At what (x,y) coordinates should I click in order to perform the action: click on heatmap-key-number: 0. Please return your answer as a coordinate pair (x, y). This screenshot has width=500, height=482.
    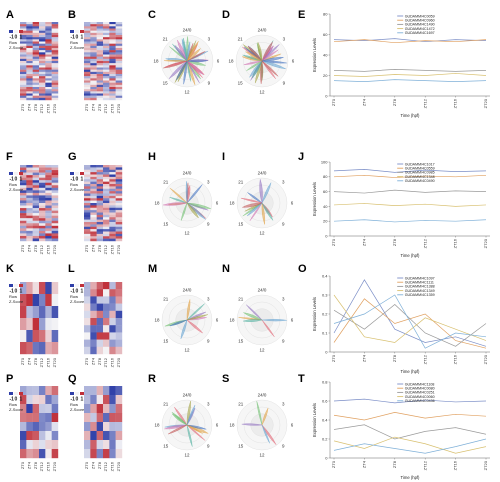
    Looking at the image, I should click on (16, 180).